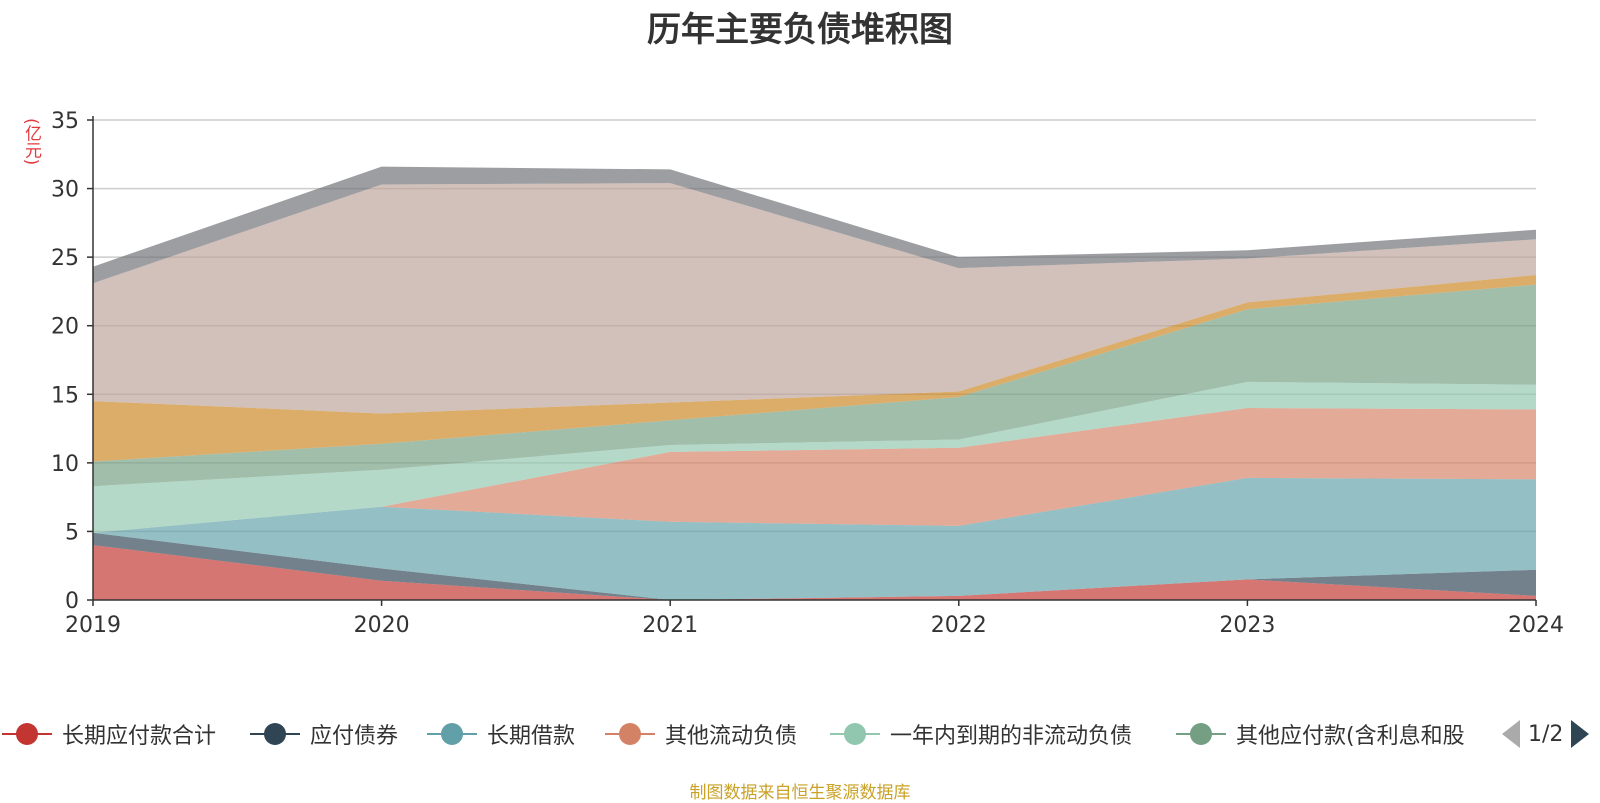 The image size is (1600, 803). I want to click on y-tick-label: 15, so click(65, 395).